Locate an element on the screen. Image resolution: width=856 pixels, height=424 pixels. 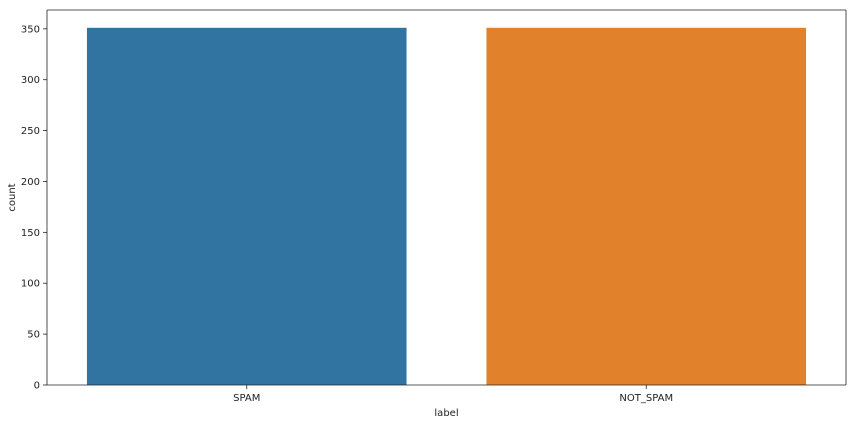
x-axis-ticks: SPAM NOT_SPAM is located at coordinates (453, 394).